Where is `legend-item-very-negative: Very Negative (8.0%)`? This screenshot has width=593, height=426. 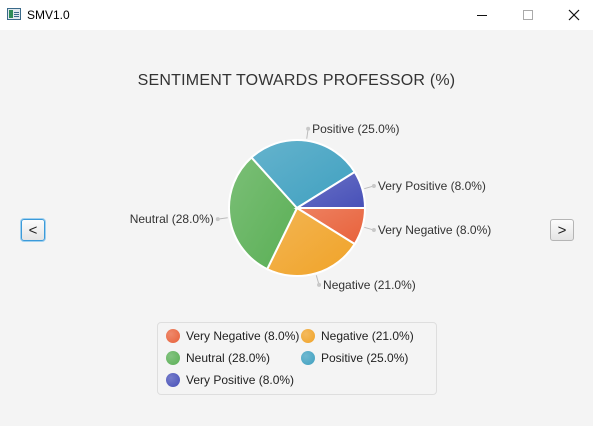
legend-item-very-negative: Very Negative (8.0%) is located at coordinates (232, 336).